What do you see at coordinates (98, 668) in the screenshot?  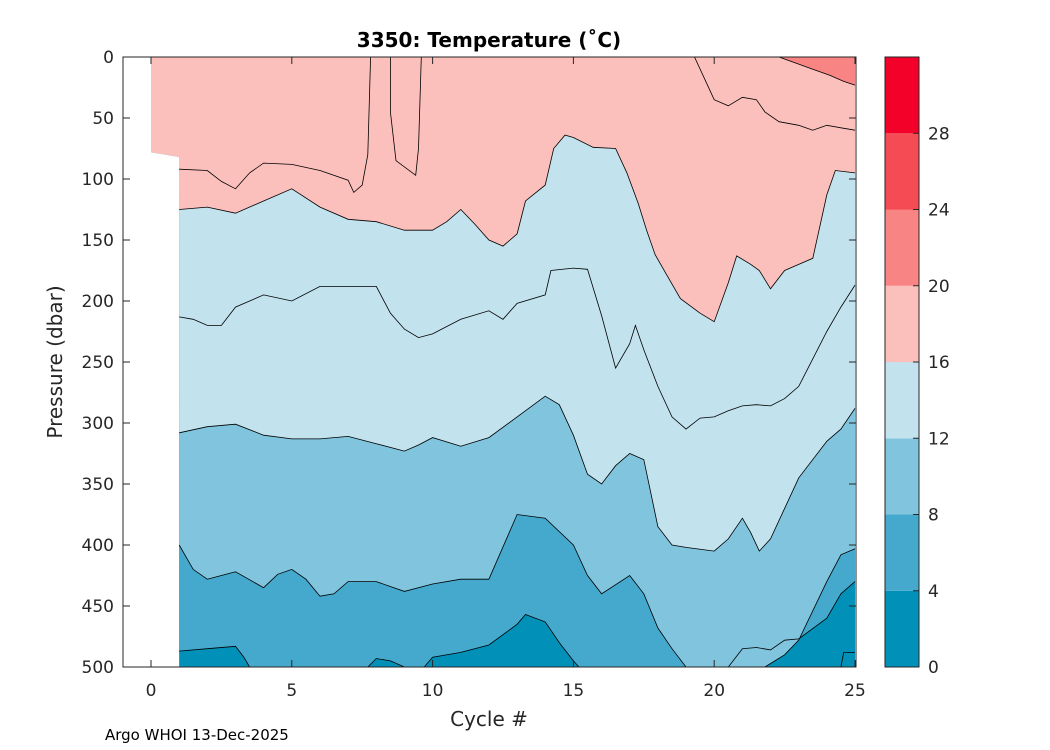 I see `y-tick-label: 500` at bounding box center [98, 668].